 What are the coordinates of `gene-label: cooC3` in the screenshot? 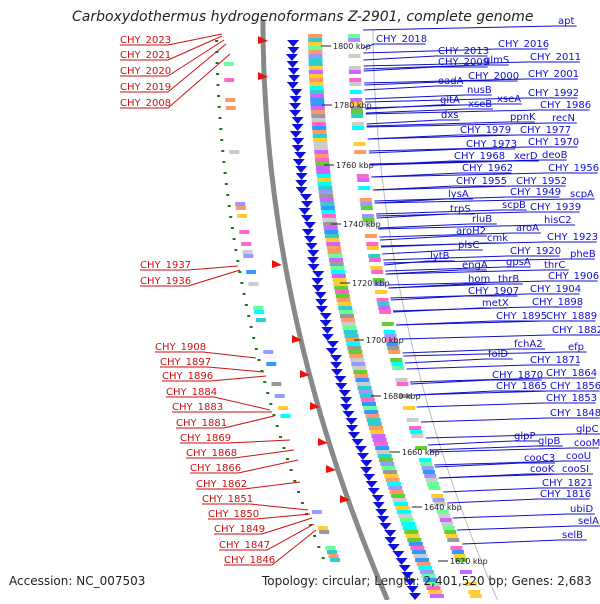 It's located at (539, 458).